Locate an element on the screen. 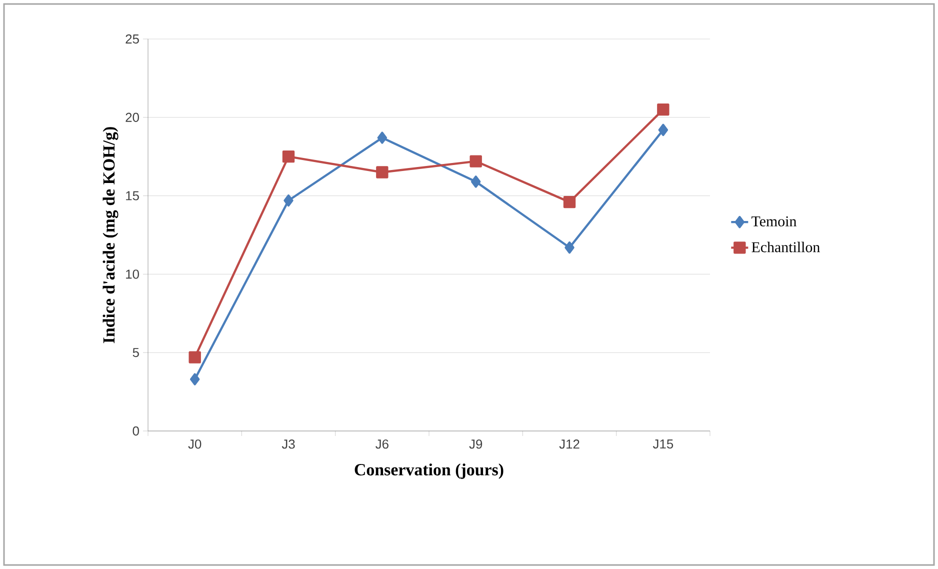 The image size is (938, 569). legend-label: Temoin is located at coordinates (774, 221).